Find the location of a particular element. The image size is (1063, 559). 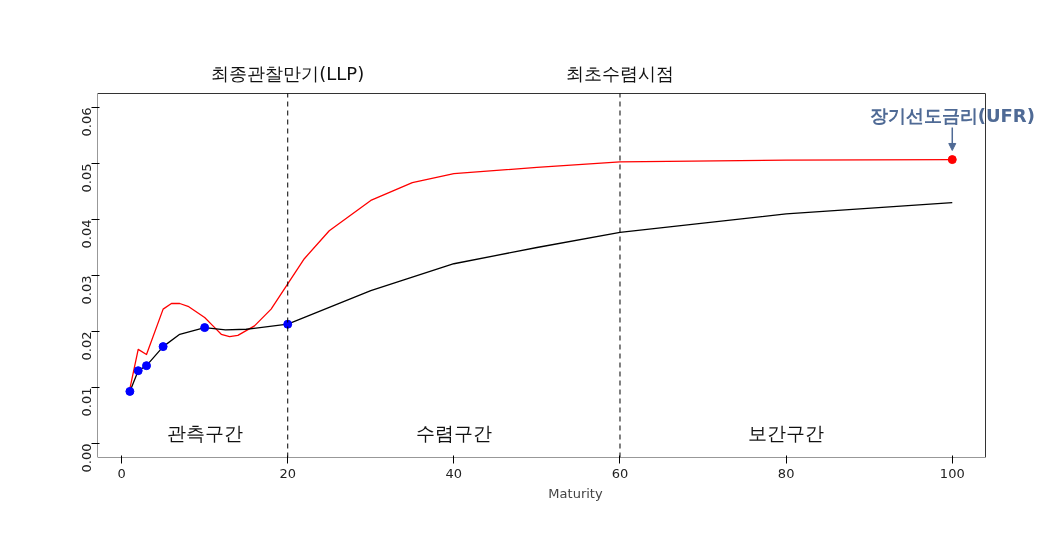

x-tick-label: 0 is located at coordinates (121, 473).